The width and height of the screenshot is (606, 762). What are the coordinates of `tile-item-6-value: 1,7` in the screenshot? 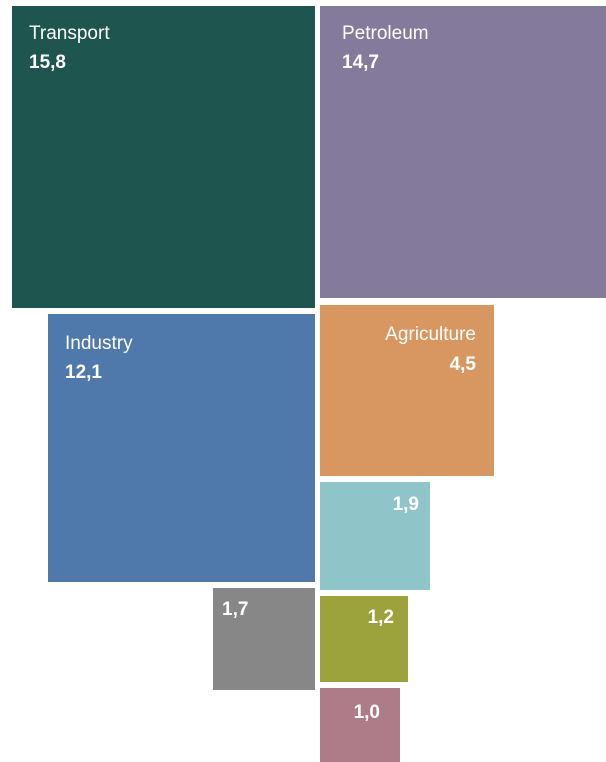 It's located at (235, 609).